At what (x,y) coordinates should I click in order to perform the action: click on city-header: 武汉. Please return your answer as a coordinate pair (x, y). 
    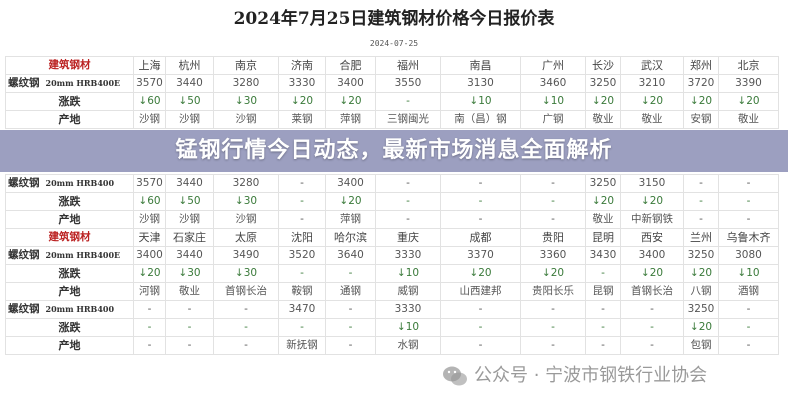
    Looking at the image, I should click on (652, 65).